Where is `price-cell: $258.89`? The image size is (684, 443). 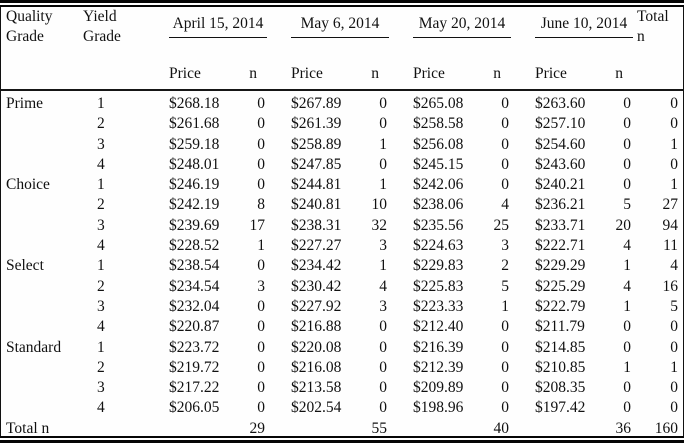 price-cell: $258.89 is located at coordinates (316, 144).